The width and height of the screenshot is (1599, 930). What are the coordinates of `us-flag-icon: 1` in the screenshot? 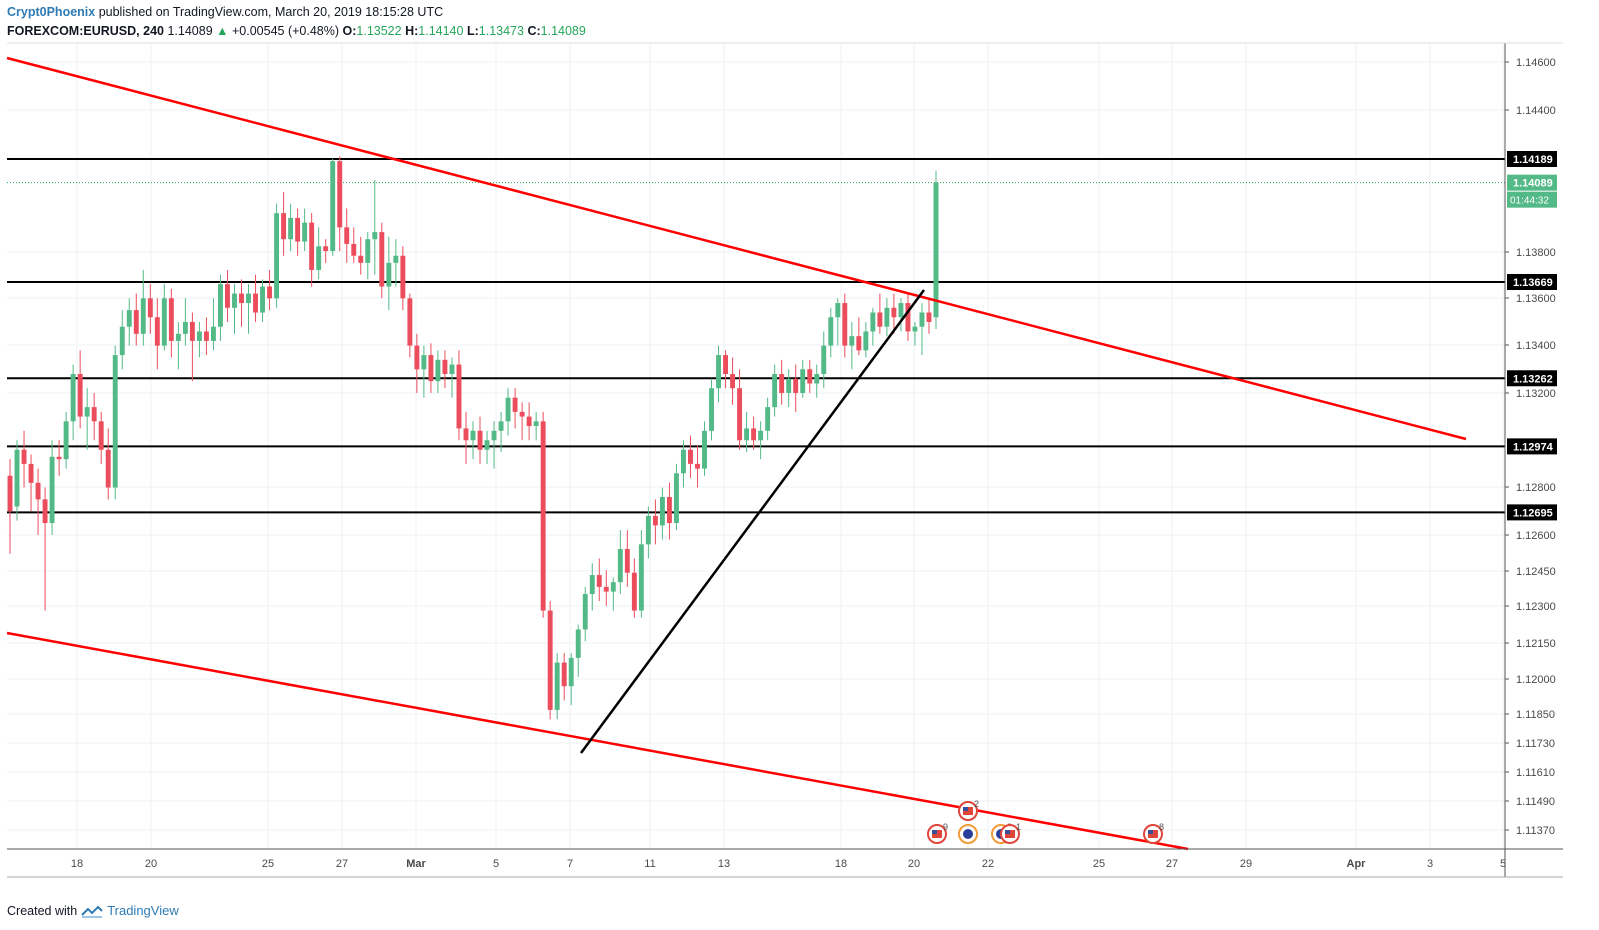 It's located at (1010, 833).